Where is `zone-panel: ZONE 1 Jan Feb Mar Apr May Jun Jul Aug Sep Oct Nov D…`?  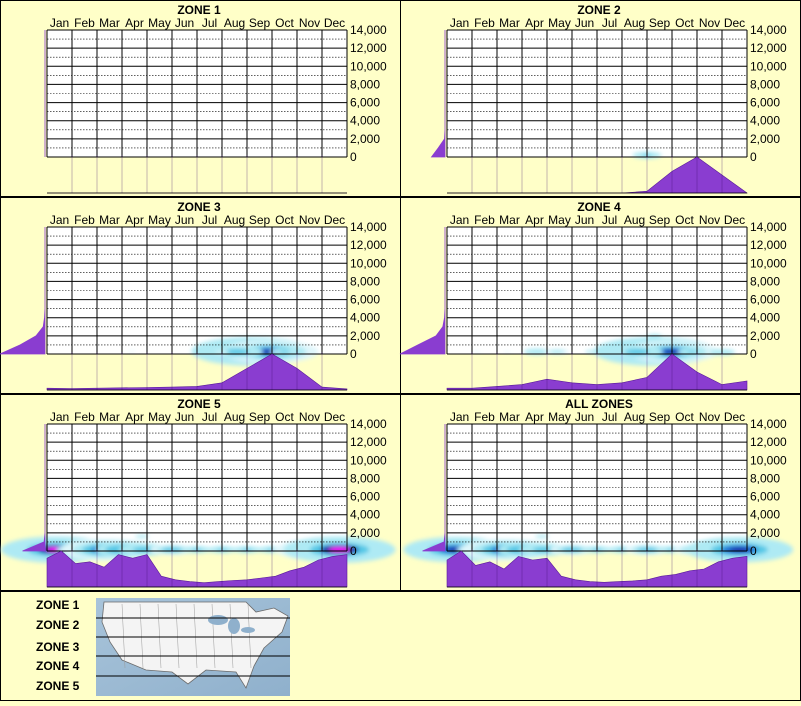
zone-panel: ZONE 1 Jan Feb Mar Apr May Jun Jul Aug Sep Oct Nov D… is located at coordinates (200, 98).